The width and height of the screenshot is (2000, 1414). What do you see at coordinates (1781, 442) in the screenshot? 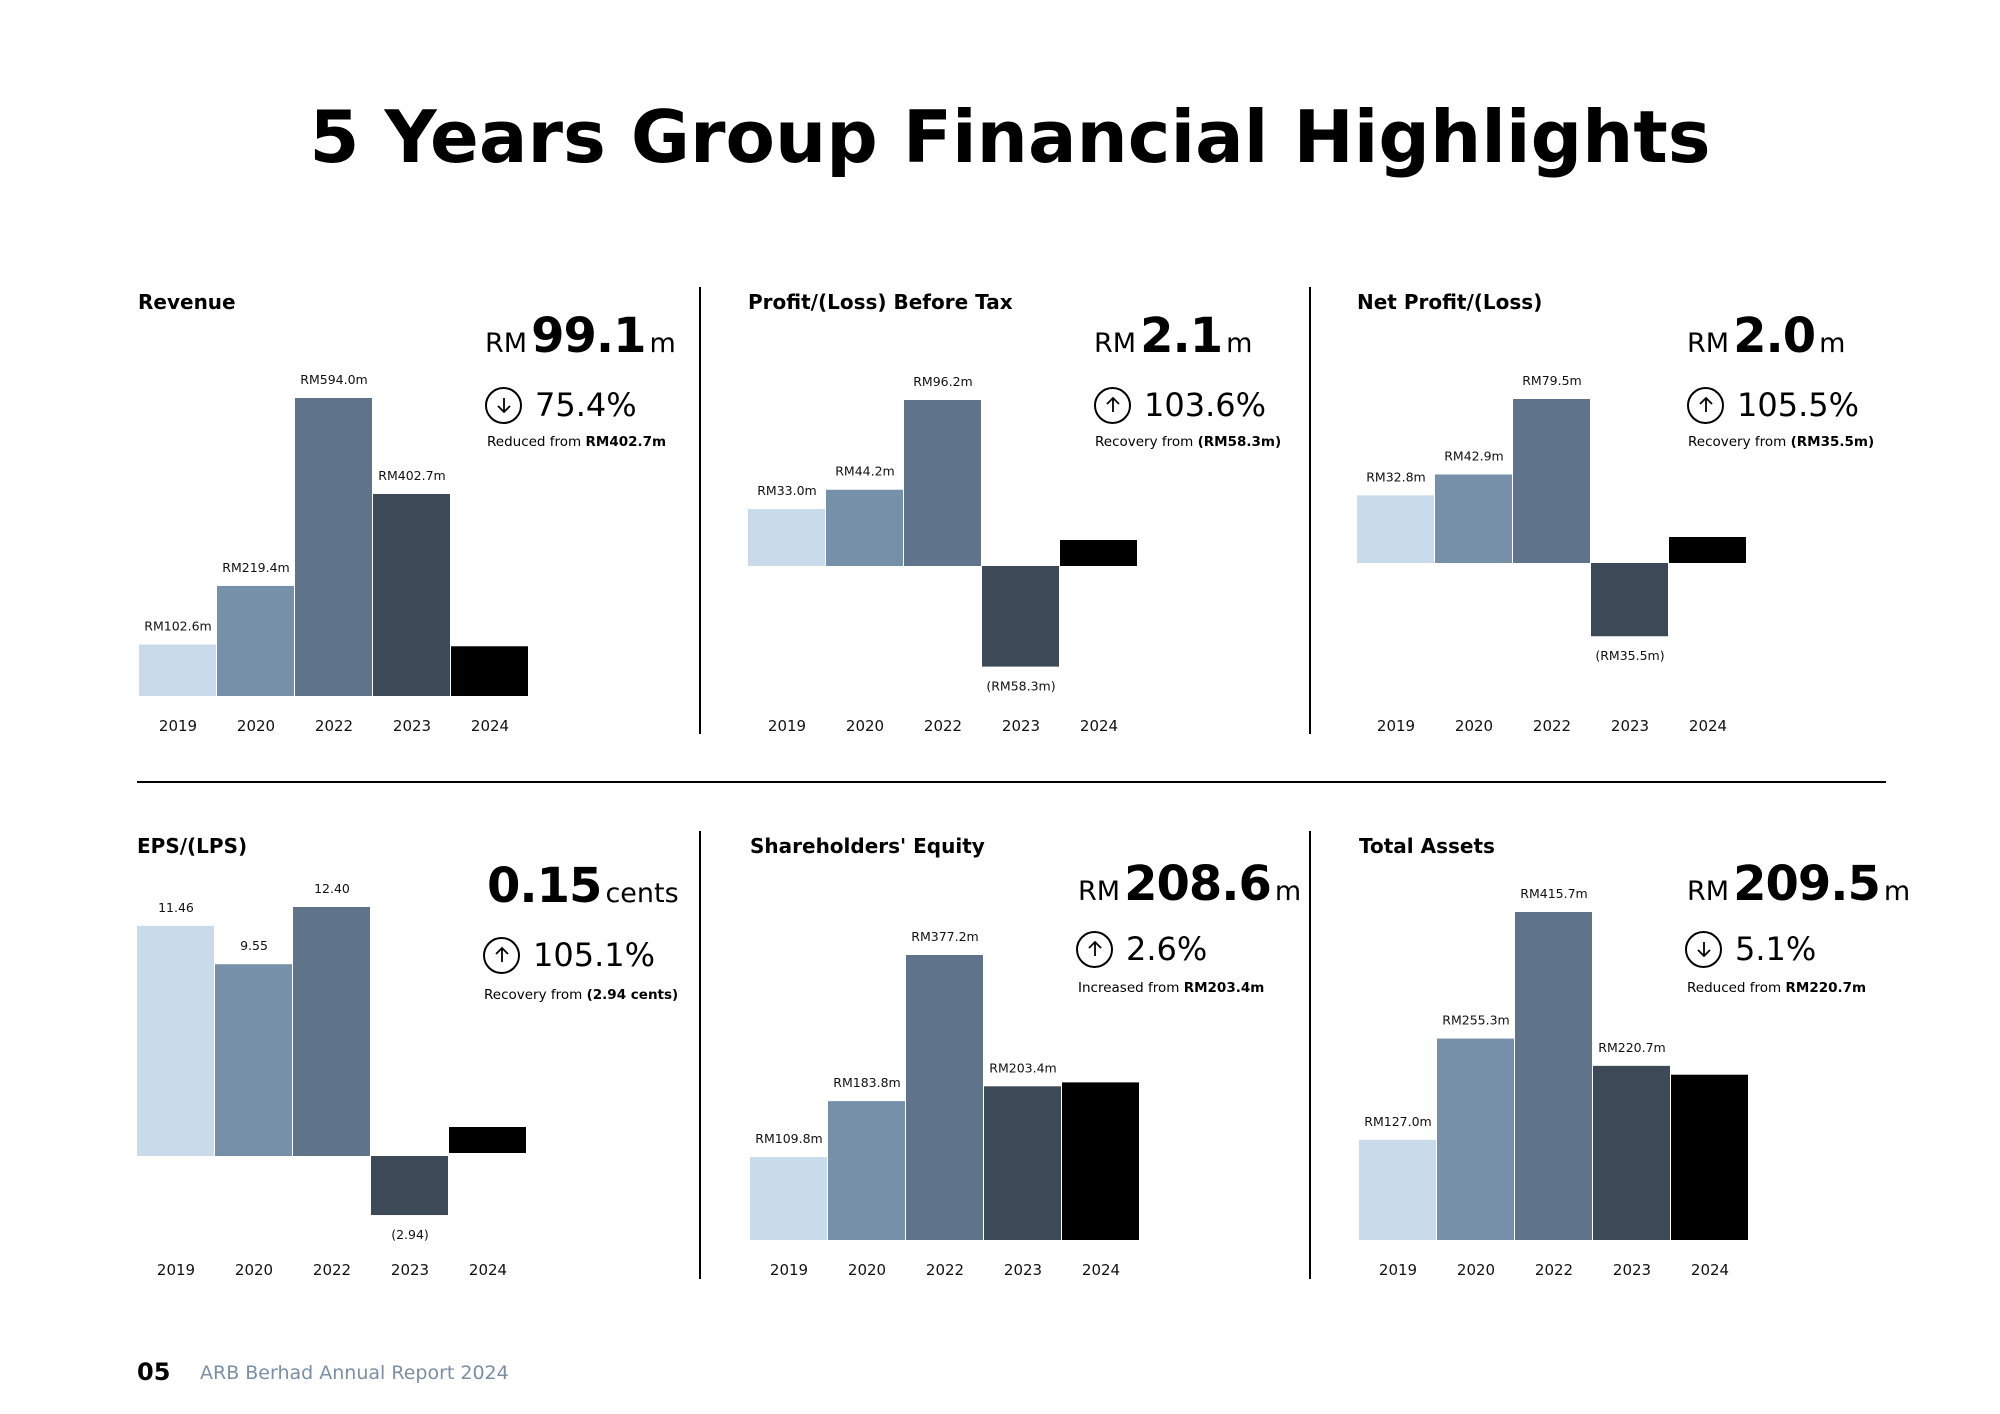
I see `change-note: Recovery from (RM35.5m)` at bounding box center [1781, 442].